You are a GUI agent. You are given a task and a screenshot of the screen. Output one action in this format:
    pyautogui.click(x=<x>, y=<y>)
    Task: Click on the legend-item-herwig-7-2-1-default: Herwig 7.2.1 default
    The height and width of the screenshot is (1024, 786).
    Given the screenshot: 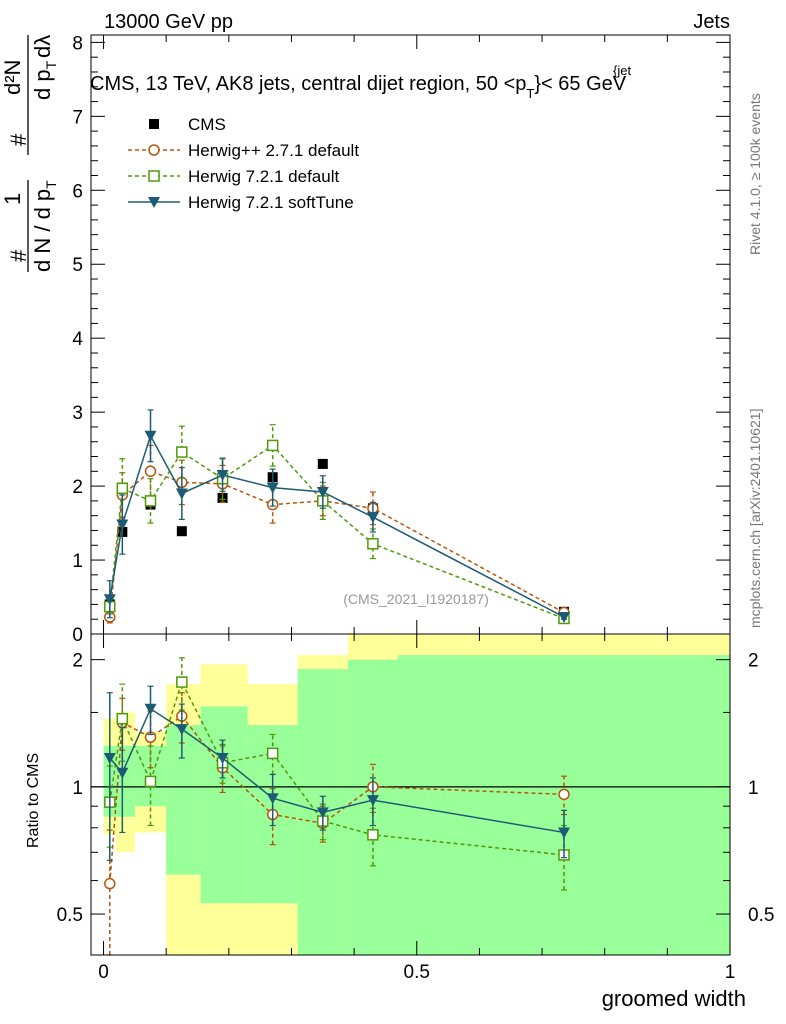 What is the action you would take?
    pyautogui.click(x=233, y=176)
    